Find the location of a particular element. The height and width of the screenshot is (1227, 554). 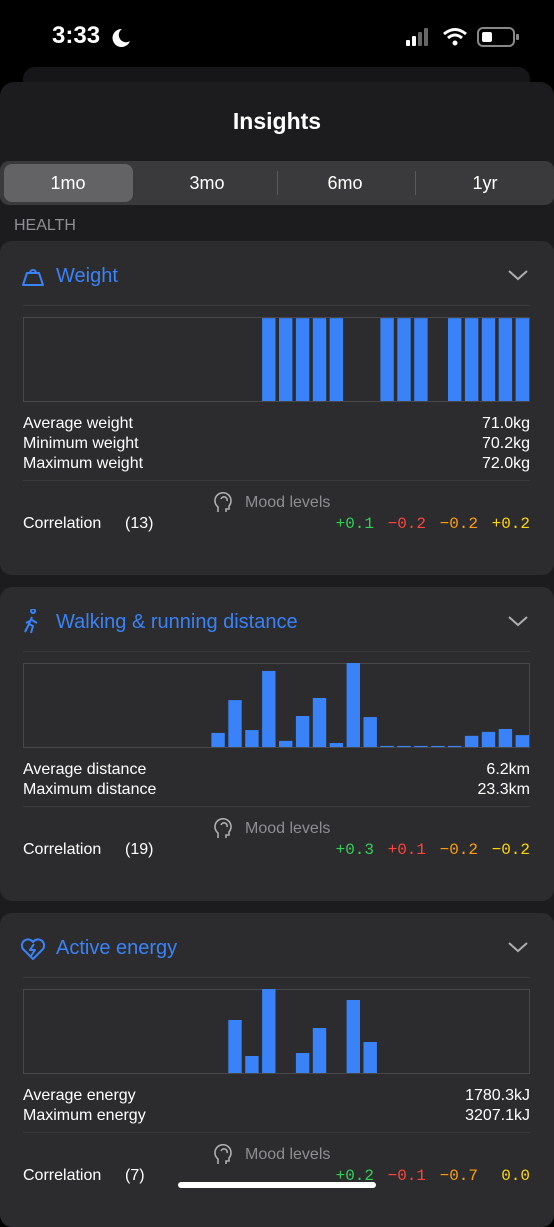

stat-label: Minimum weight is located at coordinates (81, 443).